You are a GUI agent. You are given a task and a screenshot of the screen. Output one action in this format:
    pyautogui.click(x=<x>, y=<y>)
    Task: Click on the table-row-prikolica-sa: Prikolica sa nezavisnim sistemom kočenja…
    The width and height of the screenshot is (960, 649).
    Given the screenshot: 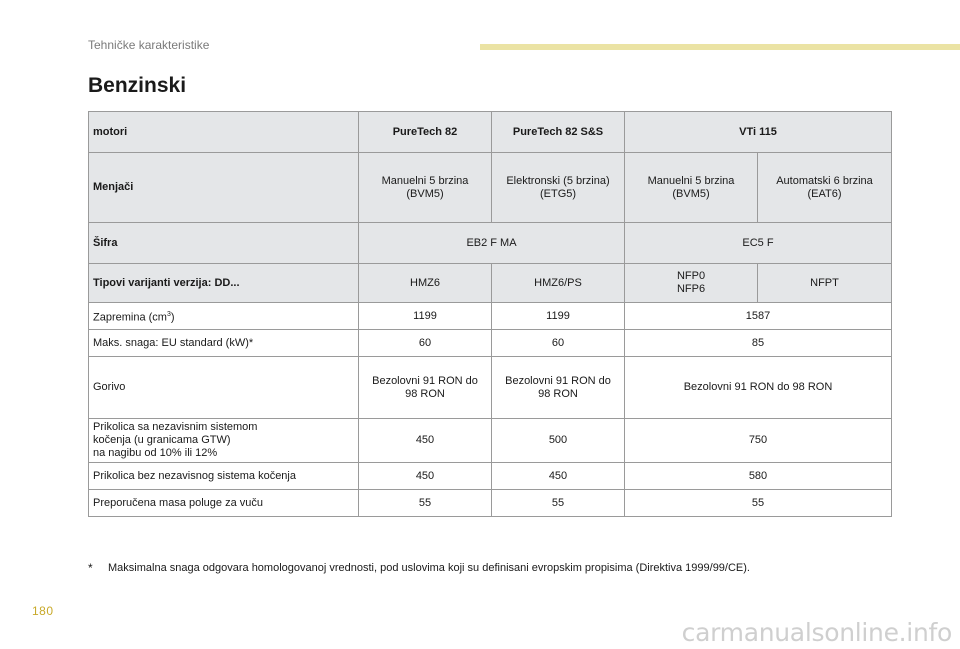 What is the action you would take?
    pyautogui.click(x=490, y=440)
    